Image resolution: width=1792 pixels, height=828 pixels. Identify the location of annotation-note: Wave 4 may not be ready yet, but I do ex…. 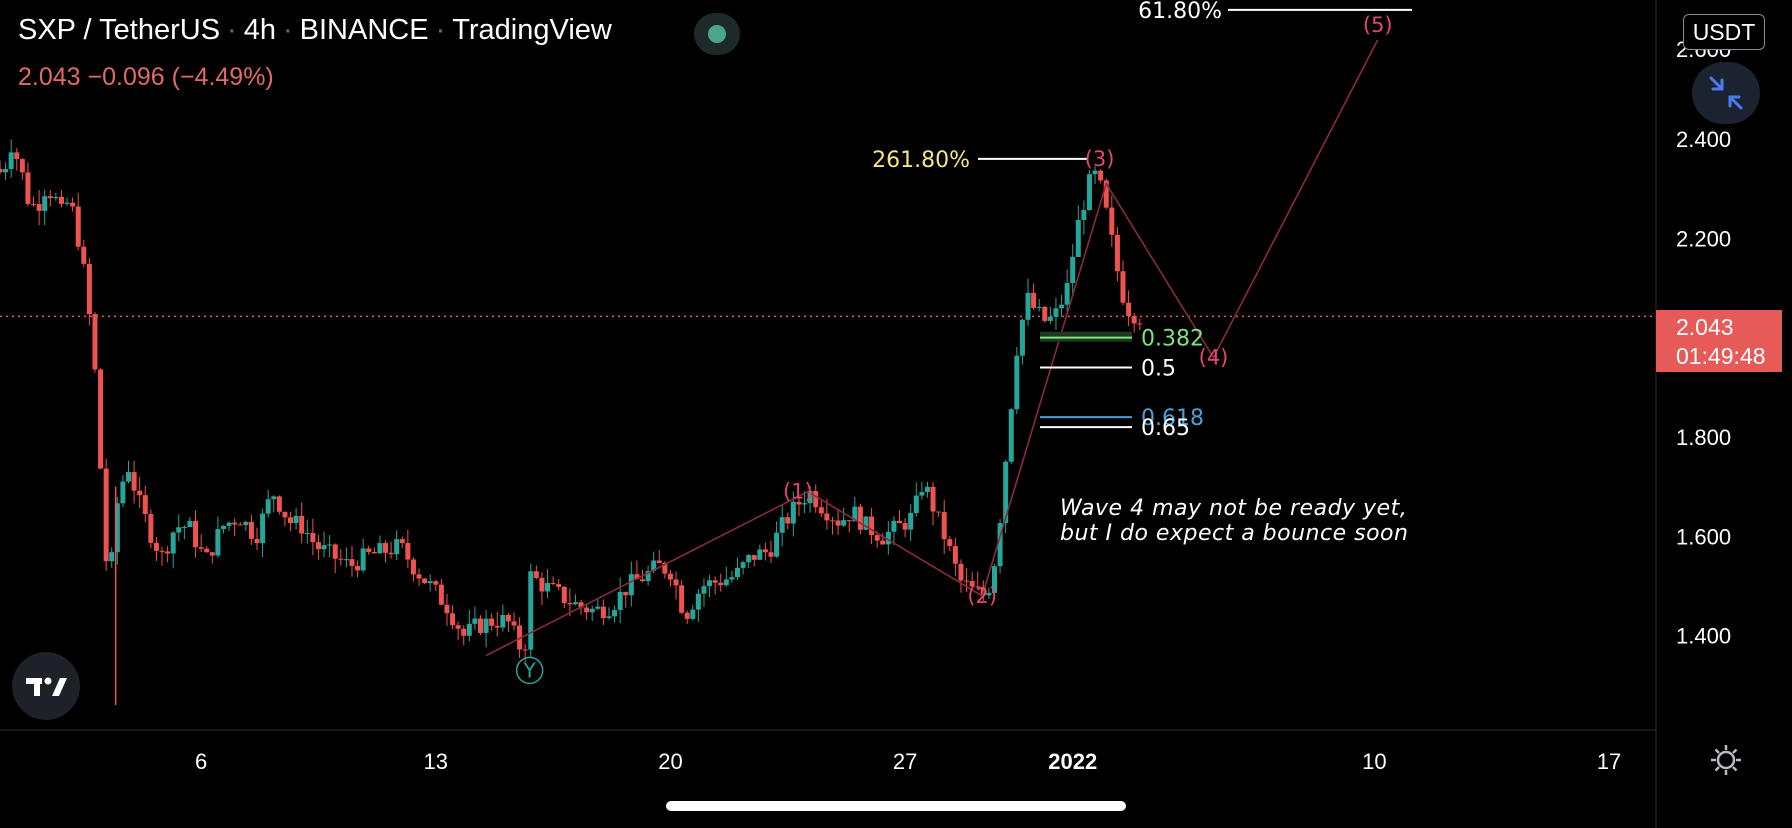
(1234, 521).